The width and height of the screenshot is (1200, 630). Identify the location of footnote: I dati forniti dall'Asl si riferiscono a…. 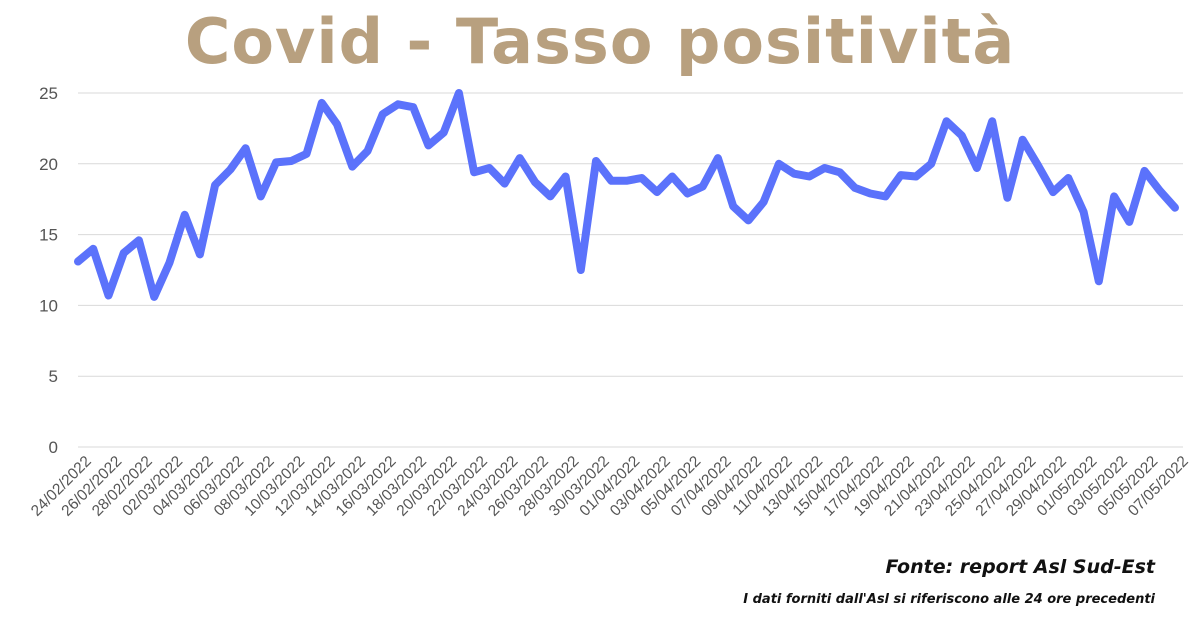
(949, 599).